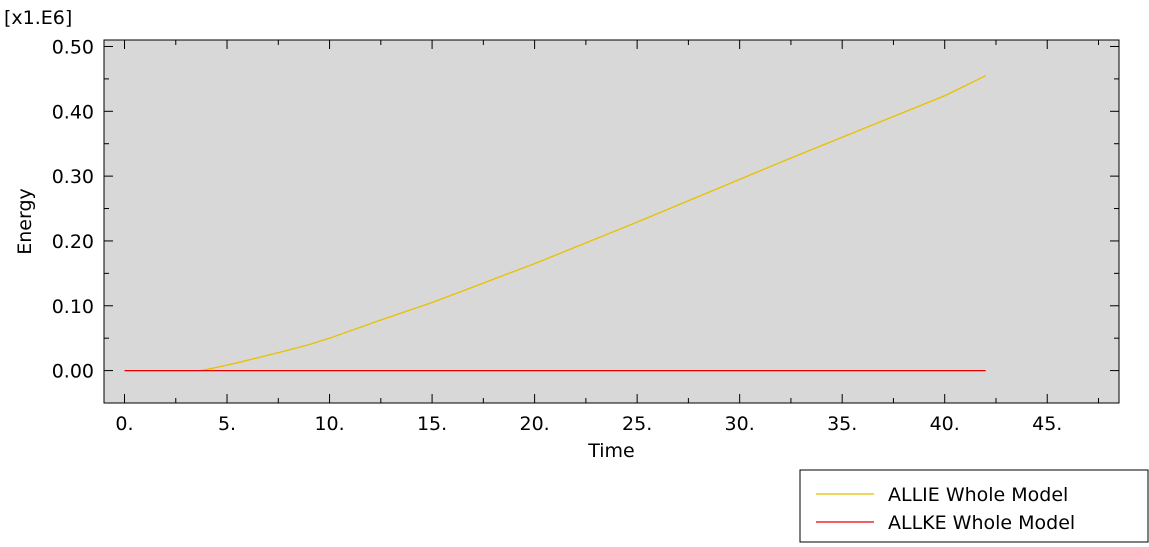 Image resolution: width=1149 pixels, height=547 pixels. What do you see at coordinates (25, 221) in the screenshot?
I see `y-axis-title: Energy` at bounding box center [25, 221].